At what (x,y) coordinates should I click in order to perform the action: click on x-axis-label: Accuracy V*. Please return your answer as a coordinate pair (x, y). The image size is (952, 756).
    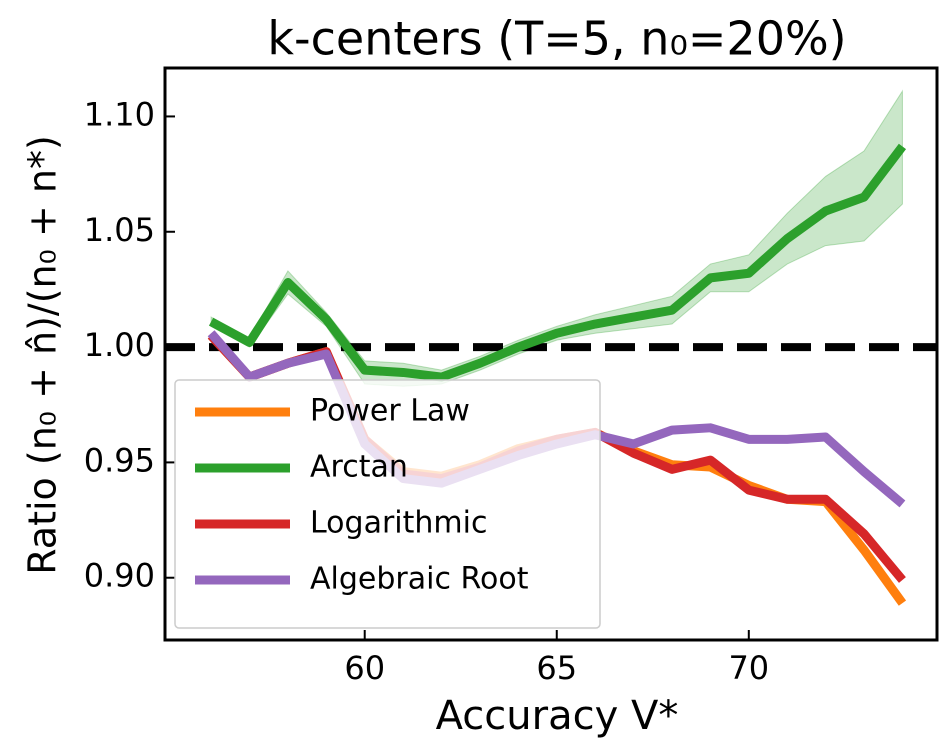
    Looking at the image, I should click on (557, 716).